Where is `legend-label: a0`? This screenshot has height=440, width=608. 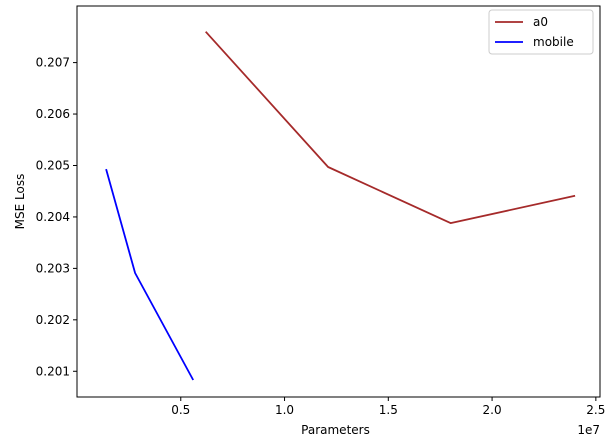
legend-label: a0 is located at coordinates (540, 22).